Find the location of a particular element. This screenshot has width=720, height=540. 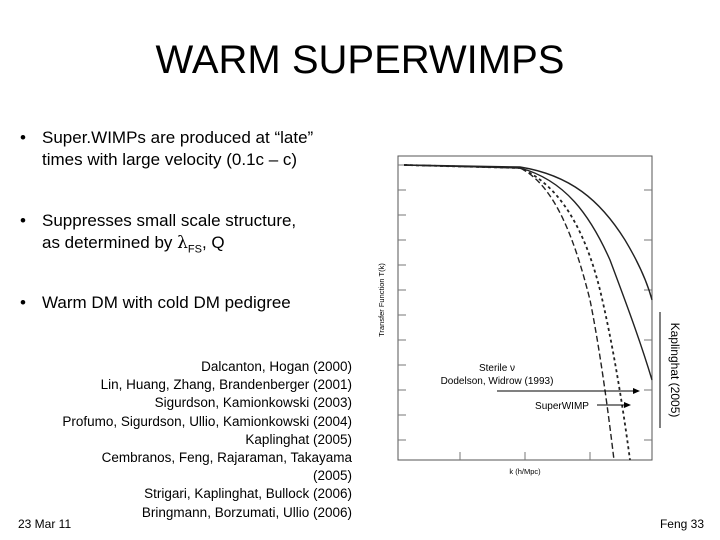

annotation: Kaplinghat (2005) is located at coordinates (675, 370).